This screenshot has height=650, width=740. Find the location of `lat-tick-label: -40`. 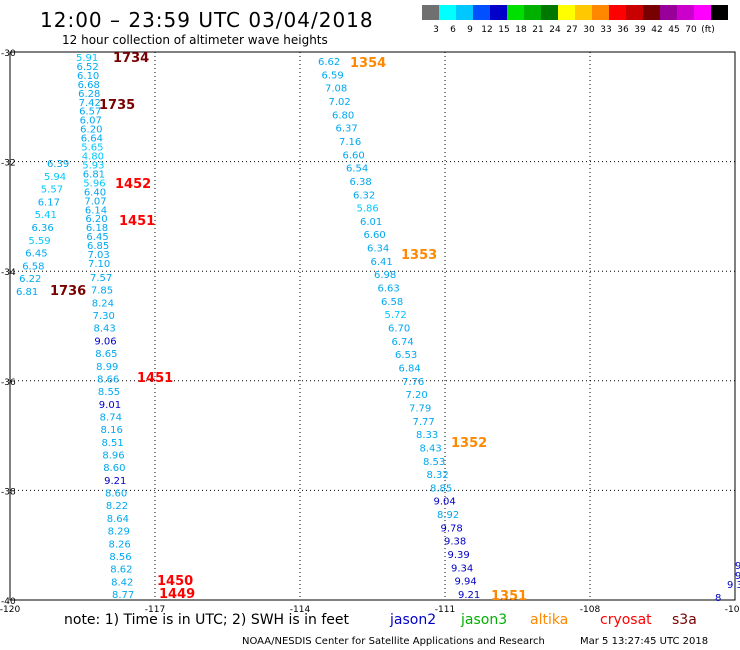

lat-tick-label: -40 is located at coordinates (8, 602).